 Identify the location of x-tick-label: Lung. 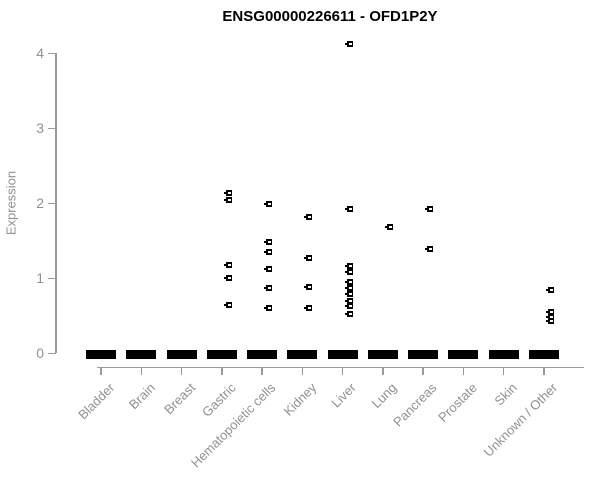
(384, 396).